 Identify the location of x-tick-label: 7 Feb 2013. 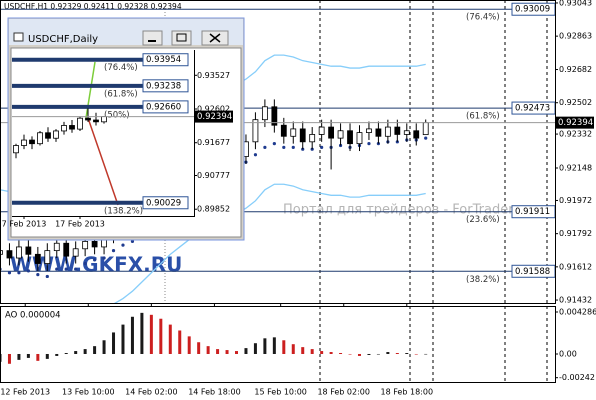
(24, 224).